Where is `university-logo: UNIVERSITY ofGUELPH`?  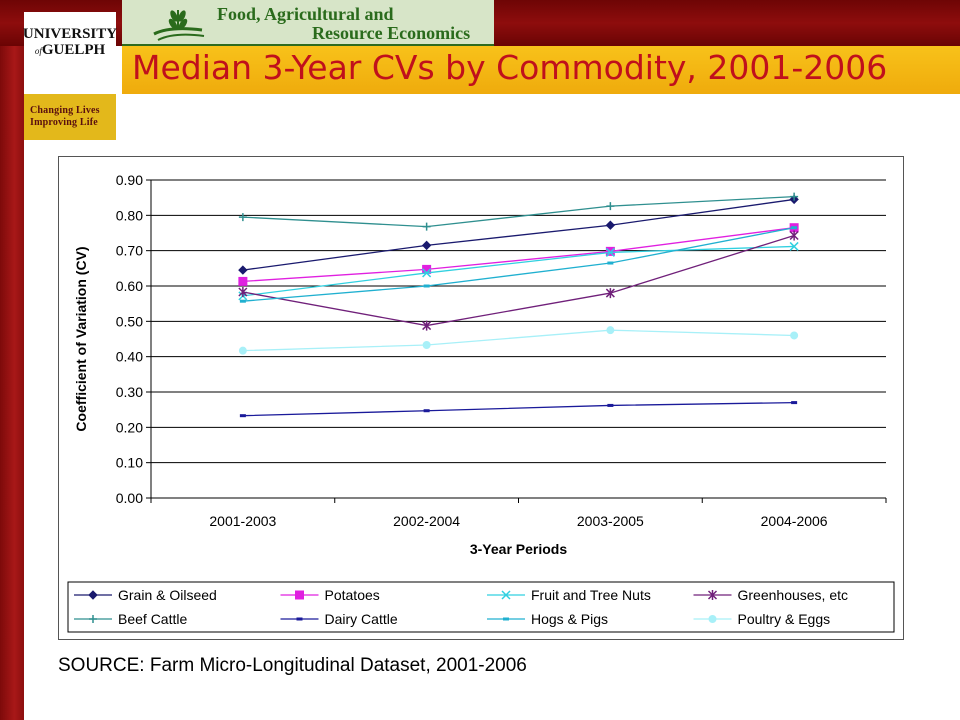
university-logo: UNIVERSITY ofGUELPH is located at coordinates (70, 42).